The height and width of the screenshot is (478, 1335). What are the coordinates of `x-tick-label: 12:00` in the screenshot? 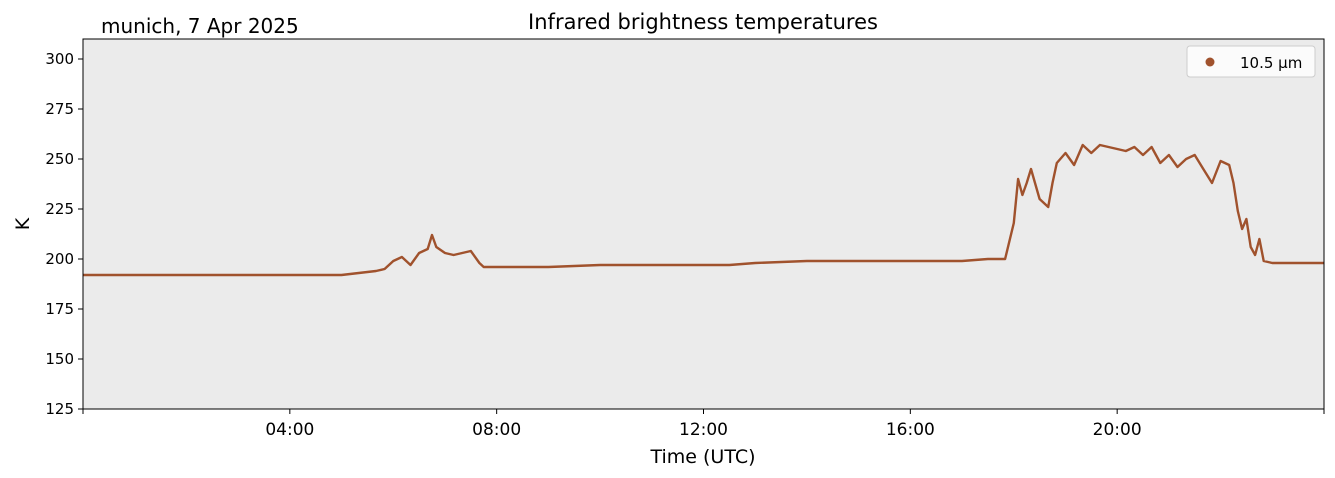 It's located at (703, 430).